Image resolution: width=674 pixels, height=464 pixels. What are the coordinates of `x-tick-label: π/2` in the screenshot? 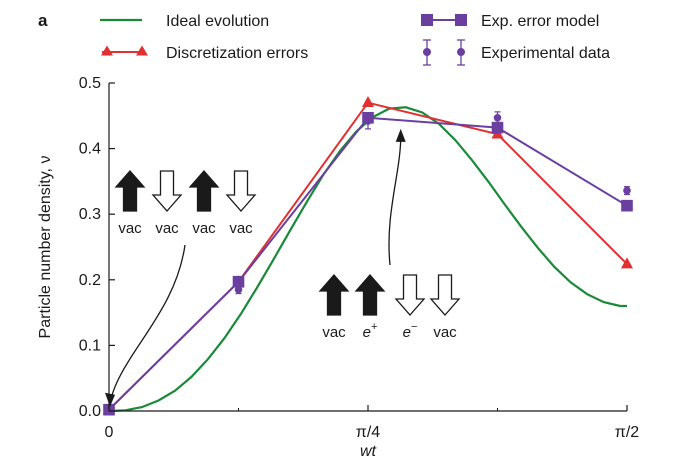 It's located at (627, 432).